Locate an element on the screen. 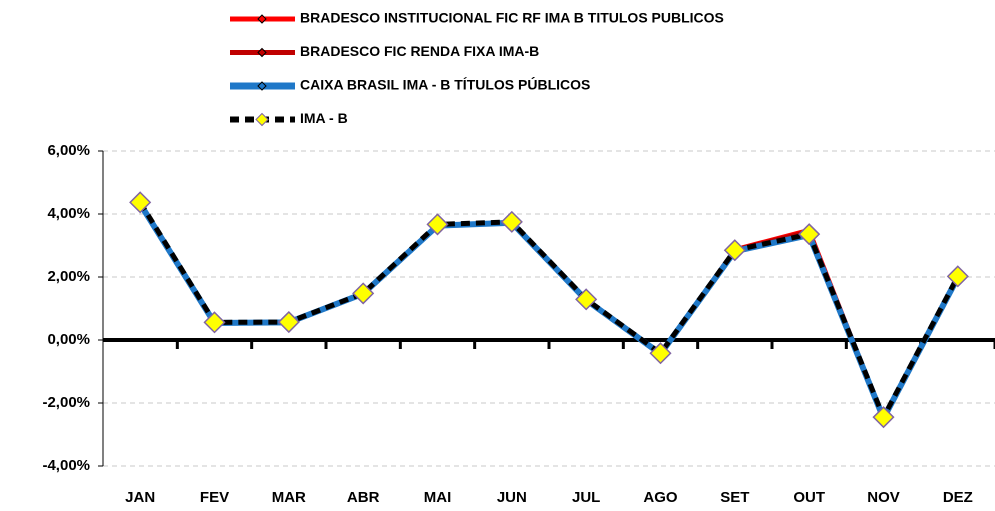  x-tick-label: SET is located at coordinates (734, 497).